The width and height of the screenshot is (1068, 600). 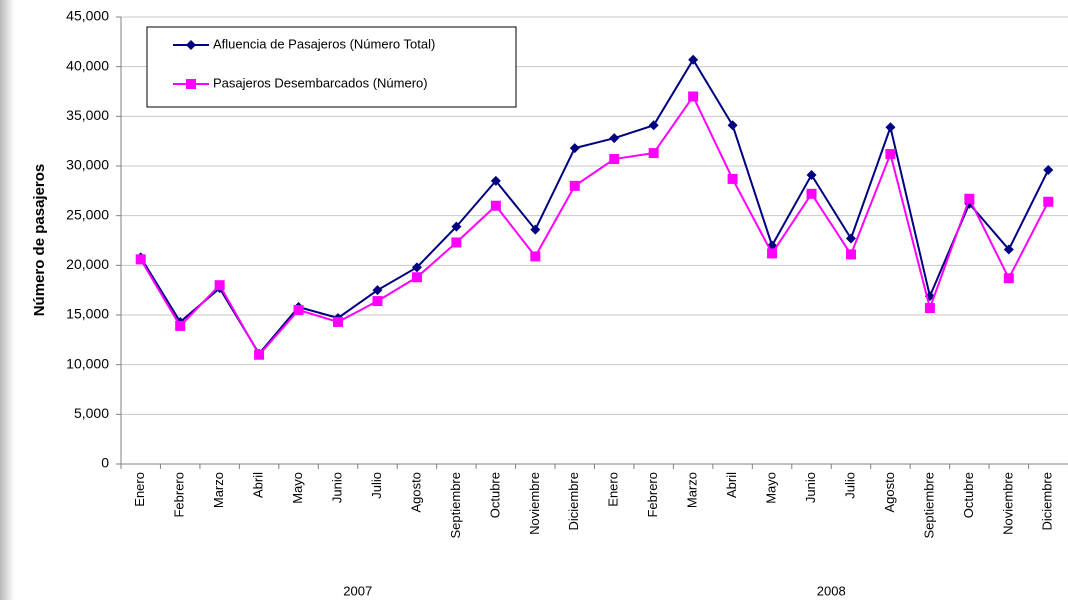 What do you see at coordinates (331, 67) in the screenshot?
I see `legend-box` at bounding box center [331, 67].